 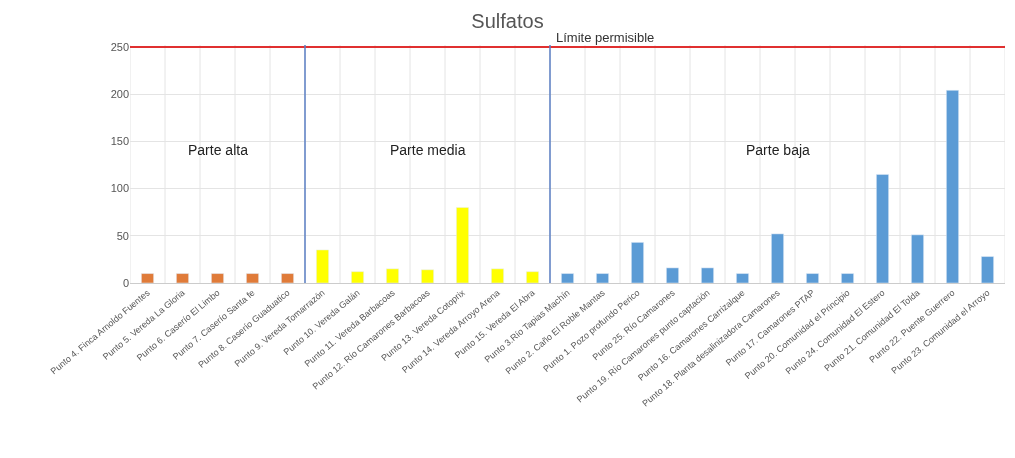 What do you see at coordinates (605, 37) in the screenshot?
I see `ref-line-label: Límite permisible` at bounding box center [605, 37].